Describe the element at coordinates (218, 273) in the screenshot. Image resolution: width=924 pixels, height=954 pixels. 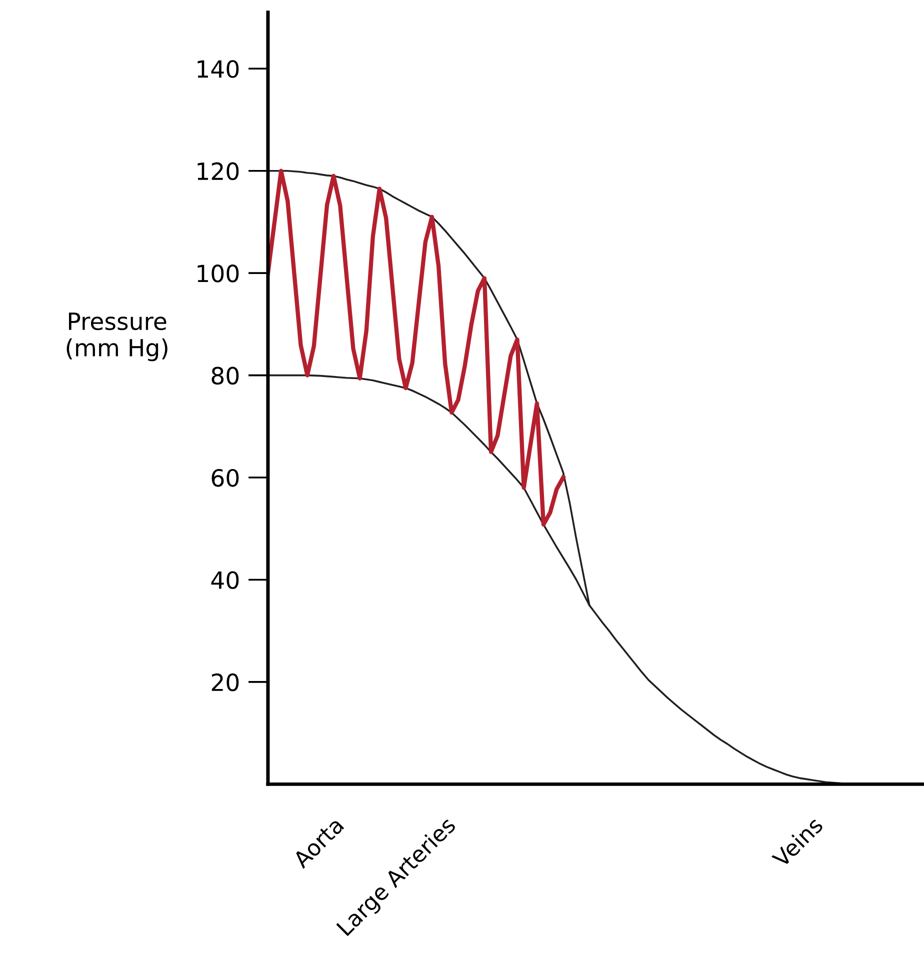
I see `y-tick-label: 100` at that location.